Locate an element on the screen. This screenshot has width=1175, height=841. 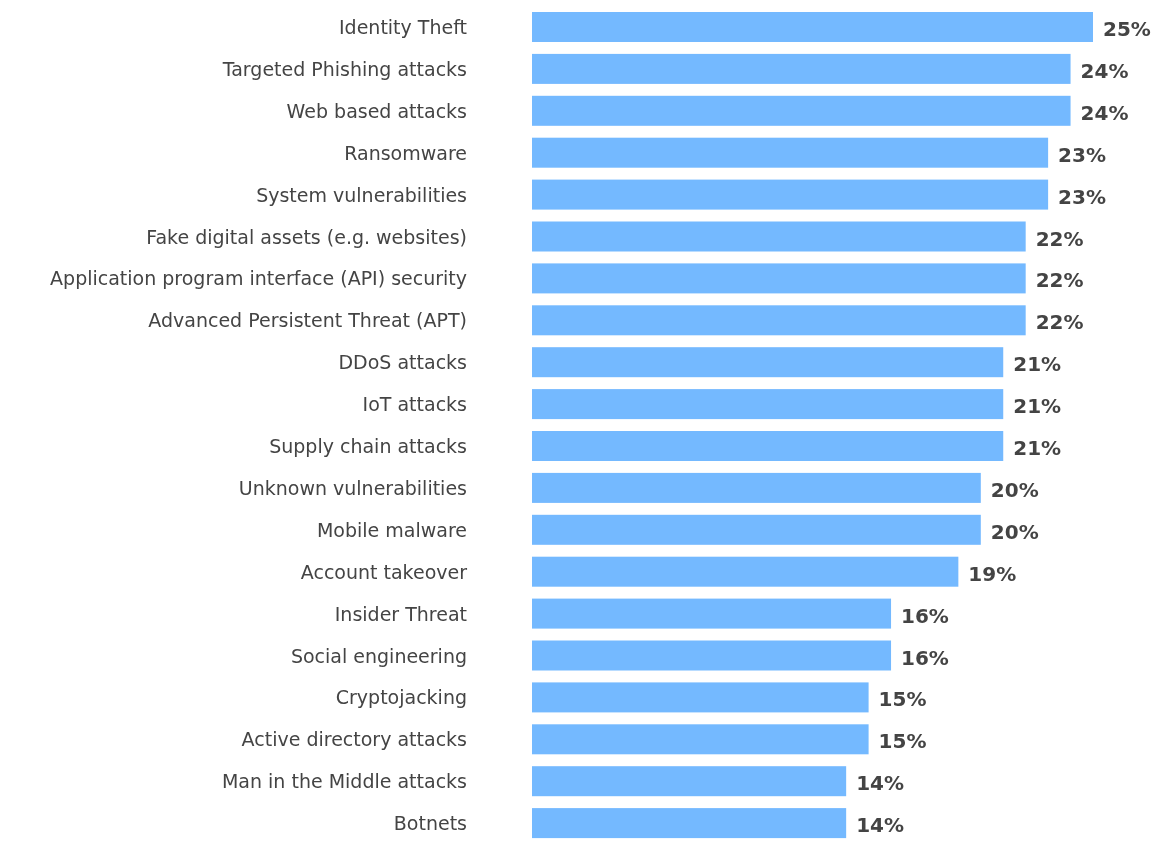
y-tick-label: Ransomware is located at coordinates (405, 152).